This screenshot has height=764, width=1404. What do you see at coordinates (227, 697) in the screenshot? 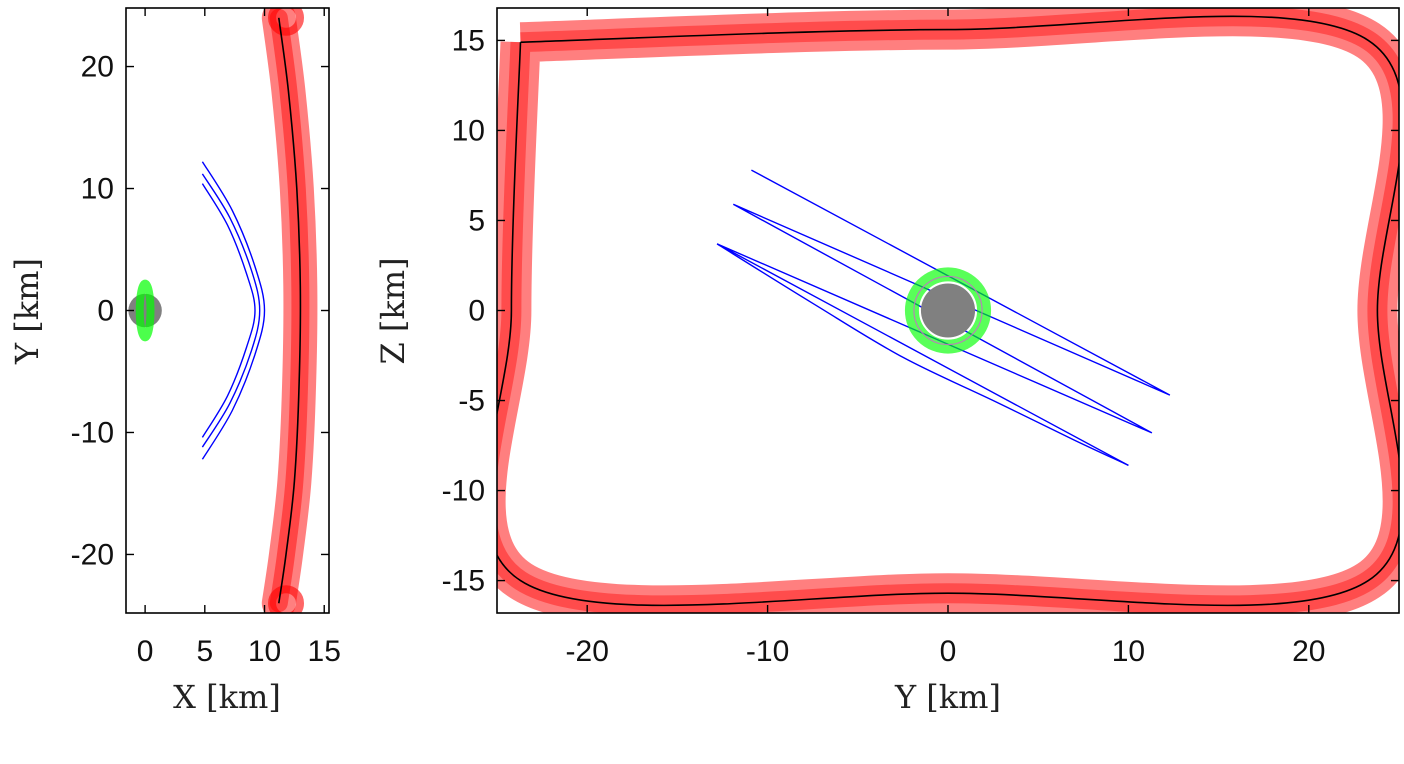
I see `xy-x-axis-label: X [km]` at bounding box center [227, 697].